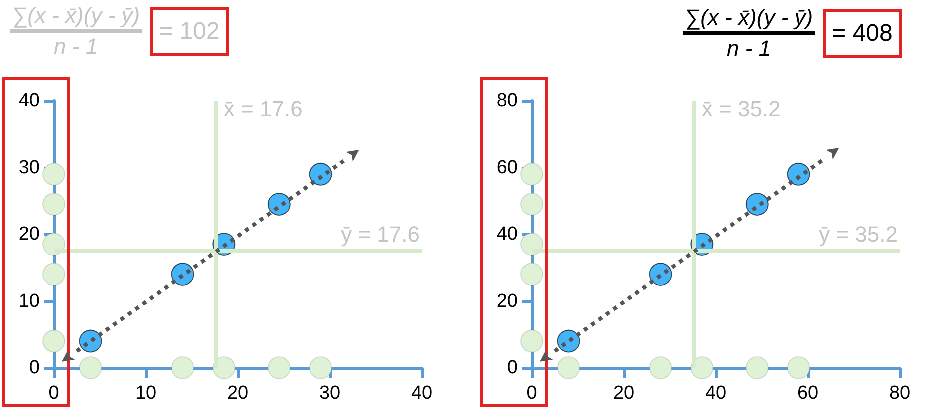 The height and width of the screenshot is (420, 934). I want to click on x-tick-label: 80, so click(900, 393).